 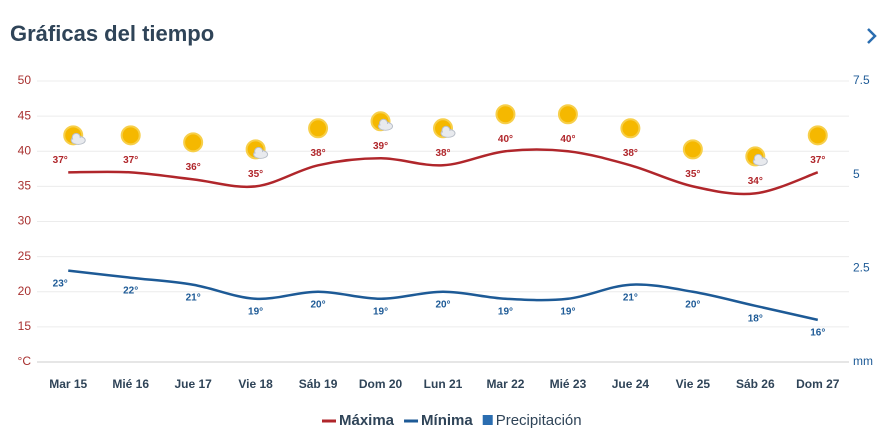 What do you see at coordinates (861, 80) in the screenshot?
I see `y2-tick-label: 7.5` at bounding box center [861, 80].